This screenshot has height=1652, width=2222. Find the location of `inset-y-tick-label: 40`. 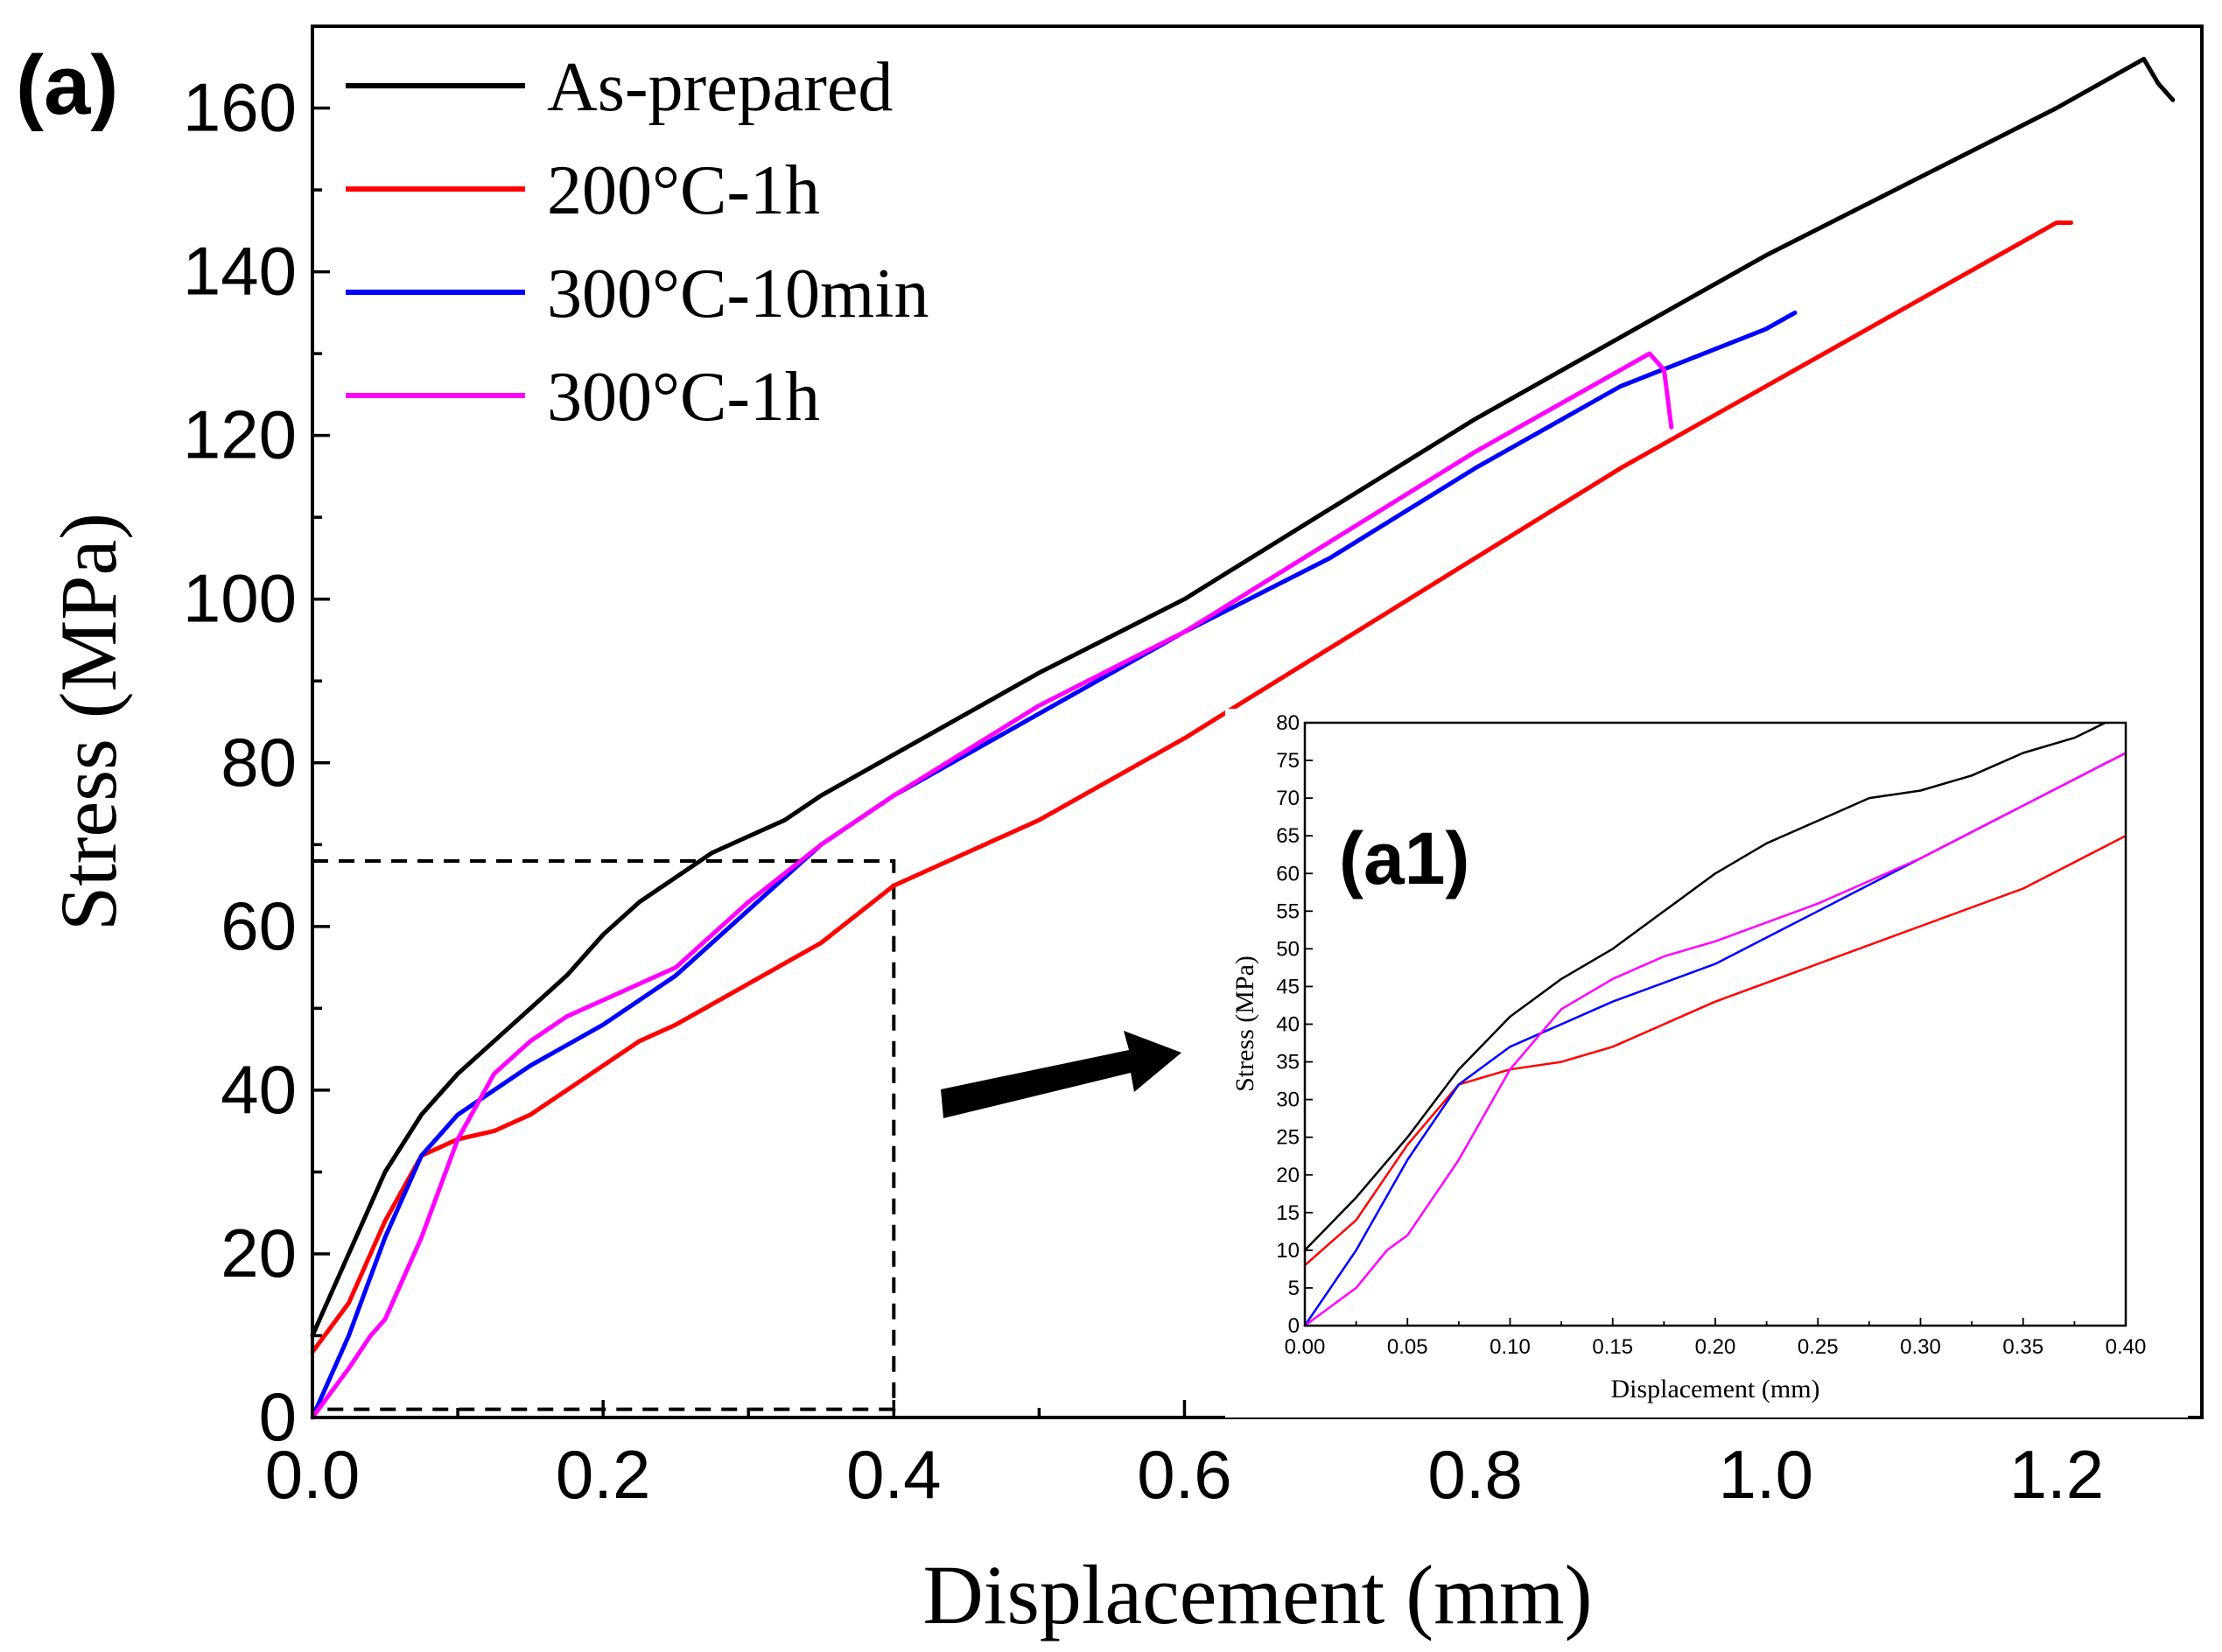

inset-y-tick-label: 40 is located at coordinates (1288, 1025).